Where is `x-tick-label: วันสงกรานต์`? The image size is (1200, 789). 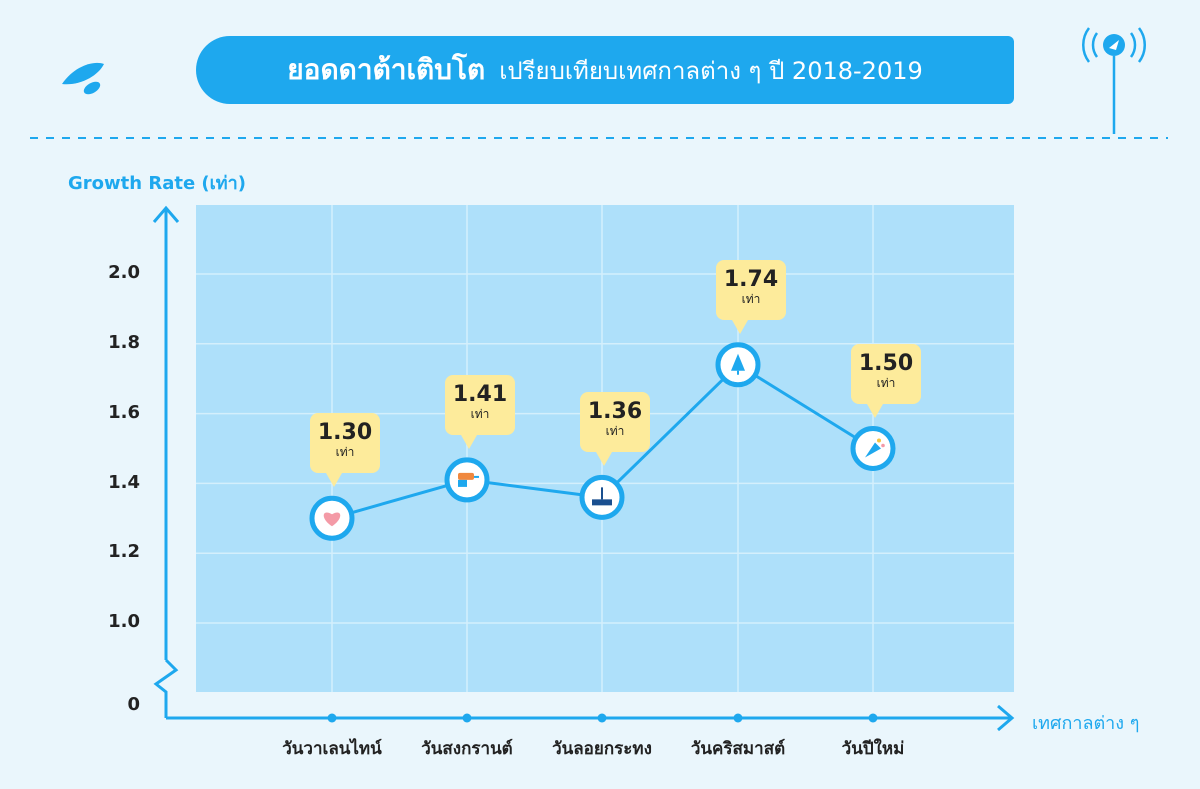 x-tick-label: วันสงกรานต์ is located at coordinates (467, 749).